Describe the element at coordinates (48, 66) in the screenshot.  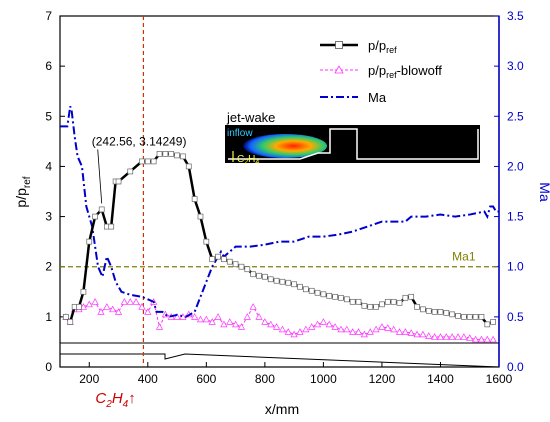
I see `y-tick-label: 6` at that location.